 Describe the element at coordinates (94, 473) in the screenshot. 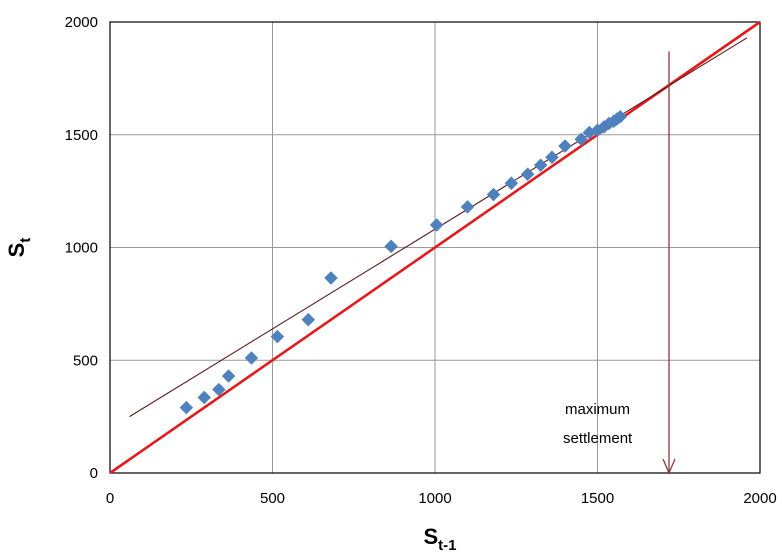

I see `y-tick-label: 0` at that location.